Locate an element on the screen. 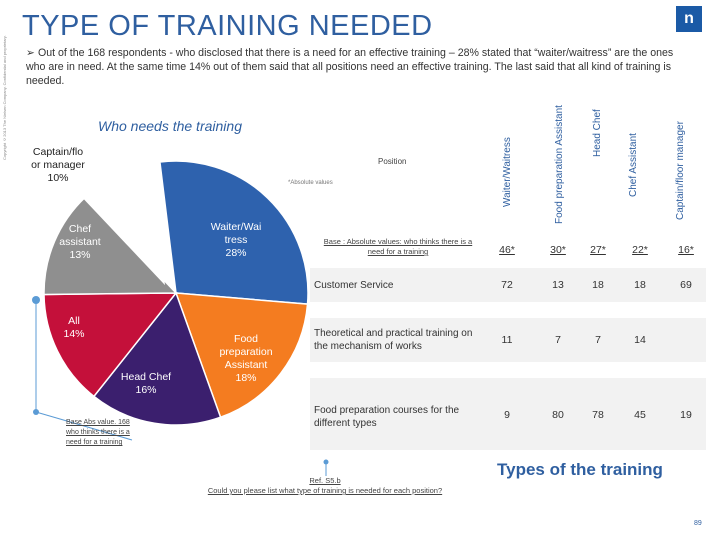 This screenshot has width=720, height=540. table-cell: 14 is located at coordinates (640, 340).